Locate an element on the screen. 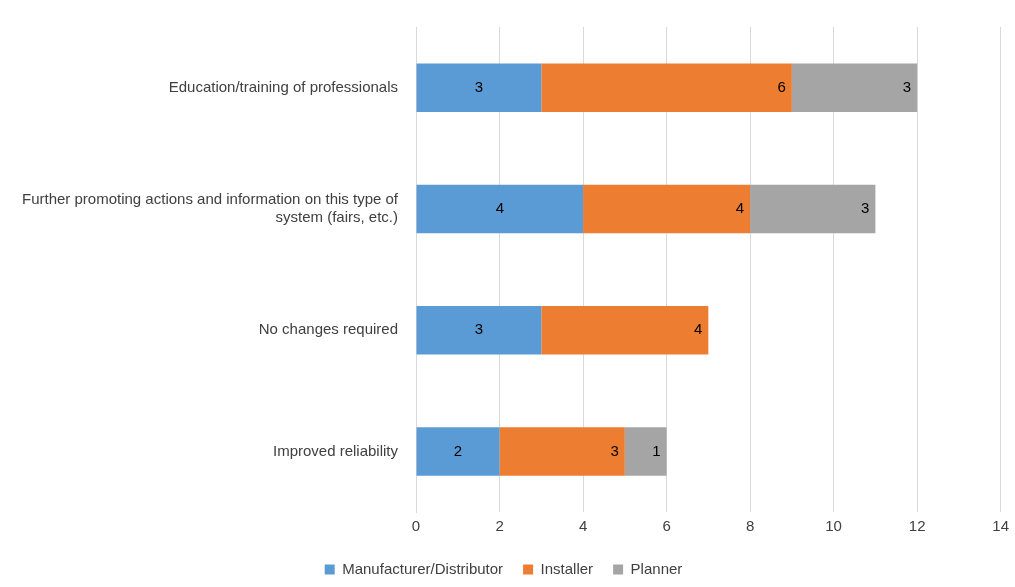  x-tick-label: 14 is located at coordinates (1000, 526).